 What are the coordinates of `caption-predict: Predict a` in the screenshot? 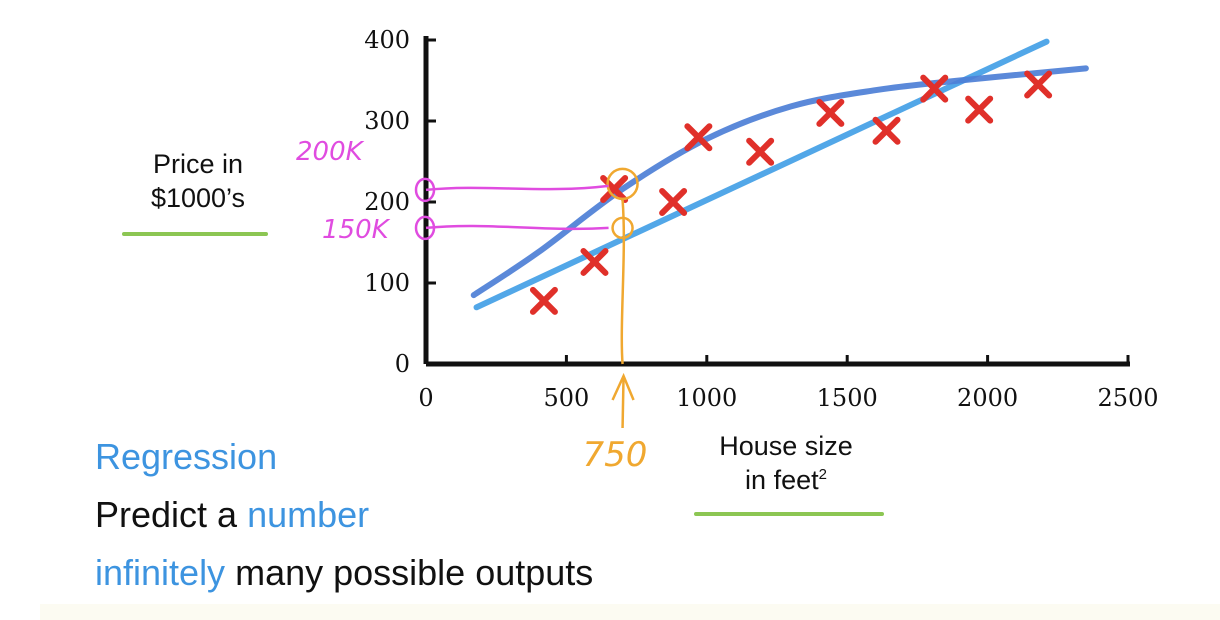 It's located at (166, 514).